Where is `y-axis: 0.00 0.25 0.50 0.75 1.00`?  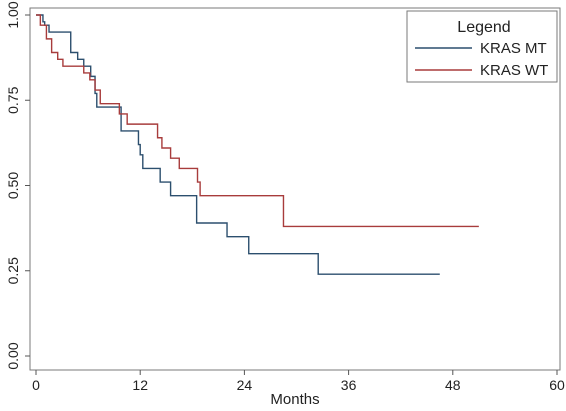 y-axis: 0.00 0.25 0.50 0.75 1.00 is located at coordinates (17, 185).